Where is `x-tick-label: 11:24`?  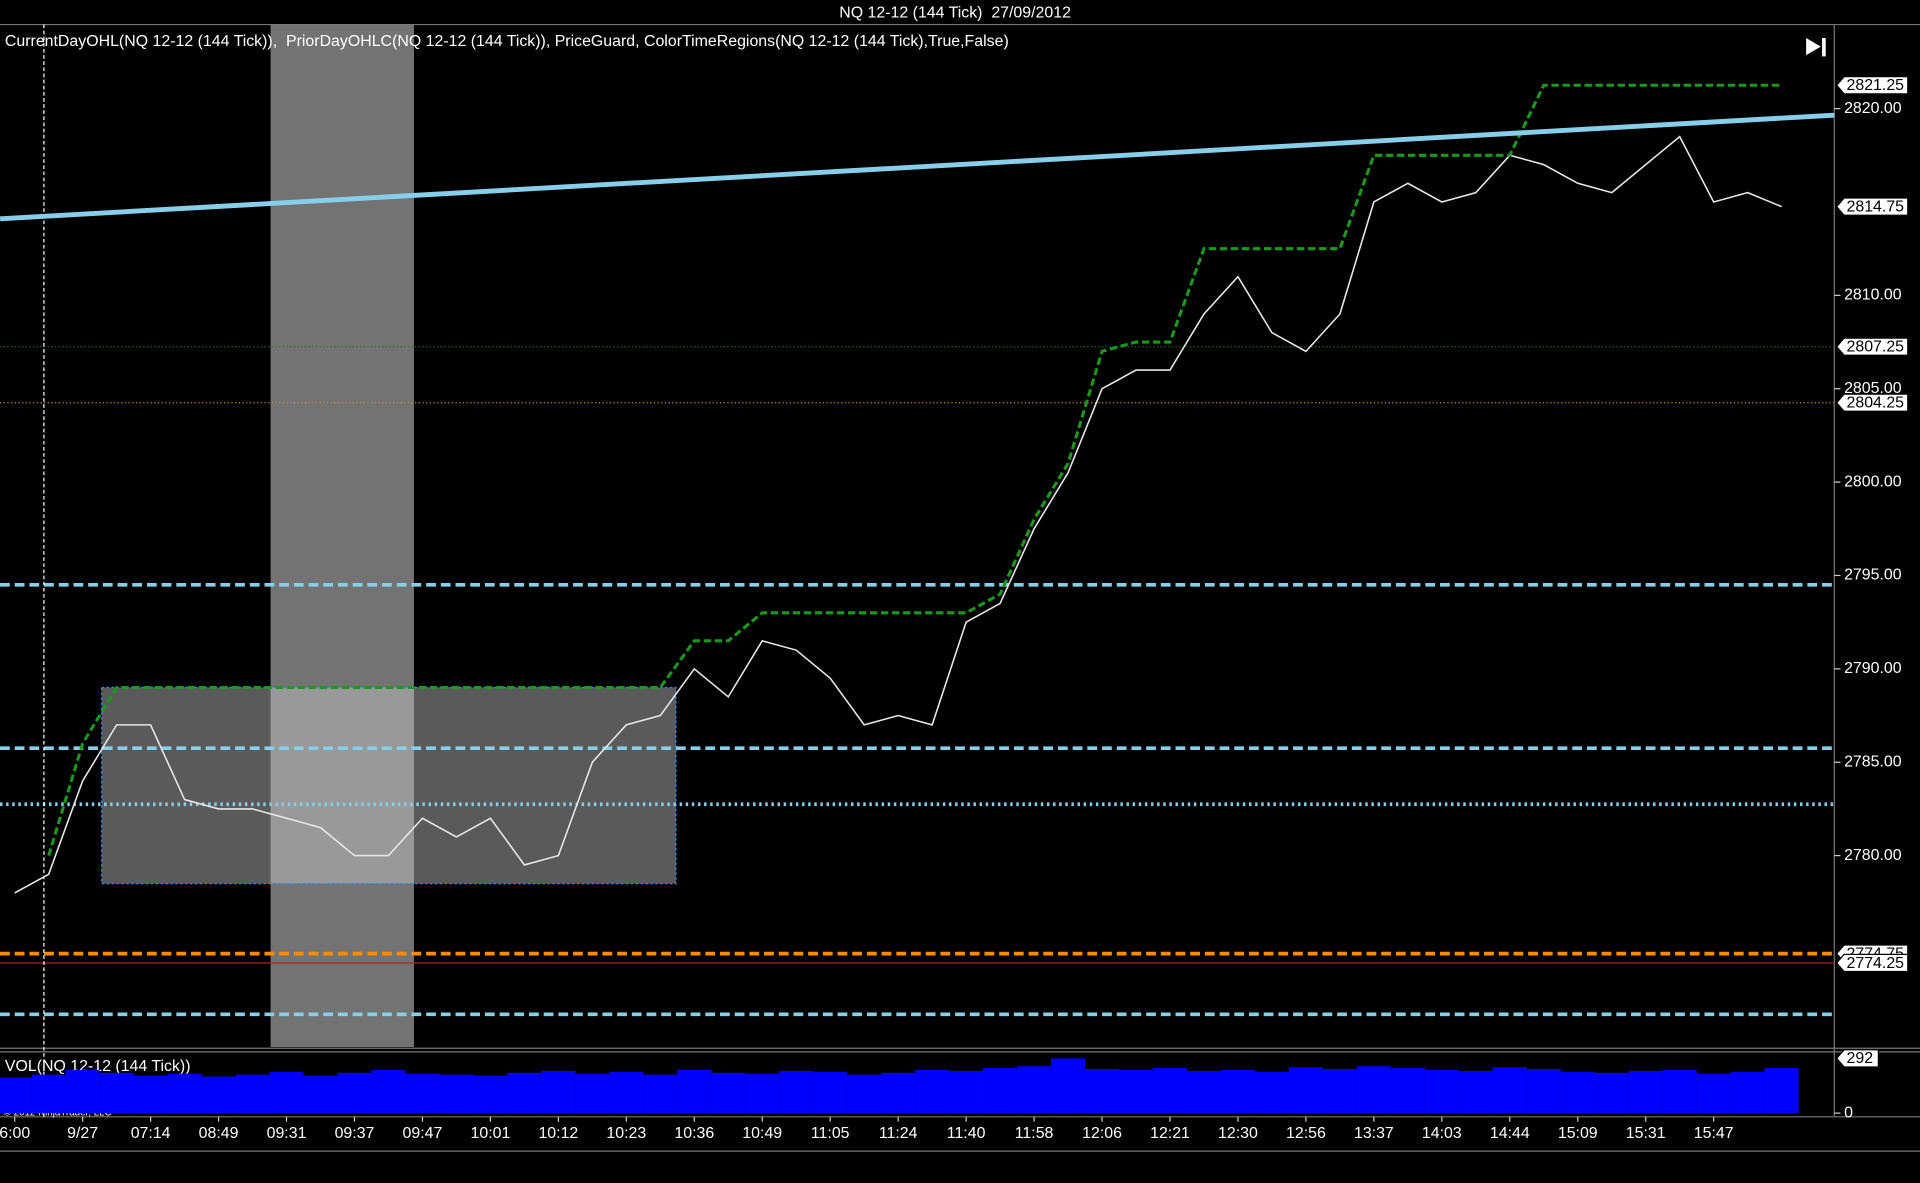
x-tick-label: 11:24 is located at coordinates (898, 1133).